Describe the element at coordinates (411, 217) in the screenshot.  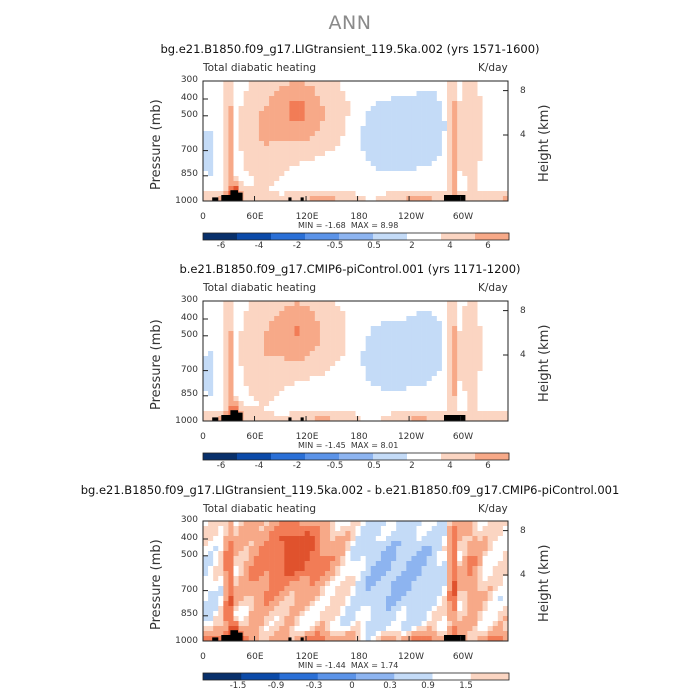
I see `xtick: 120W` at that location.